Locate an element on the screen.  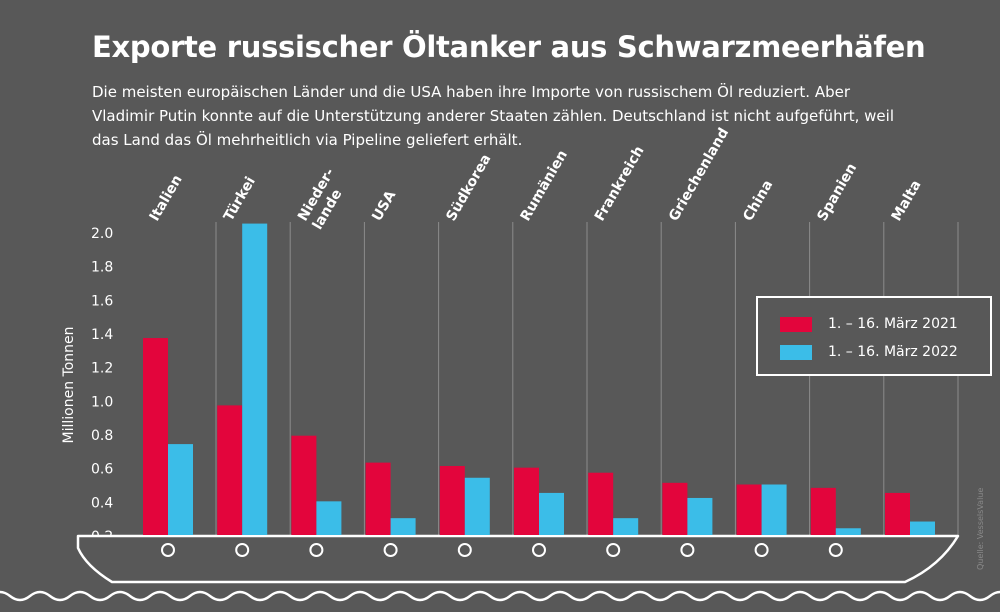
category-label-line: Türkei is located at coordinates (240, 199).